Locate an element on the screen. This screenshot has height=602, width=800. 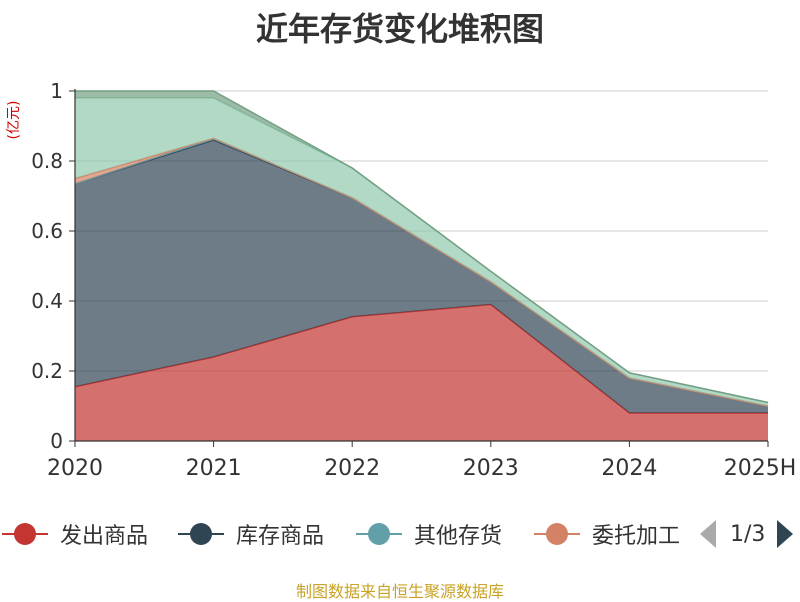
x-tick-label: 2021 is located at coordinates (214, 468).